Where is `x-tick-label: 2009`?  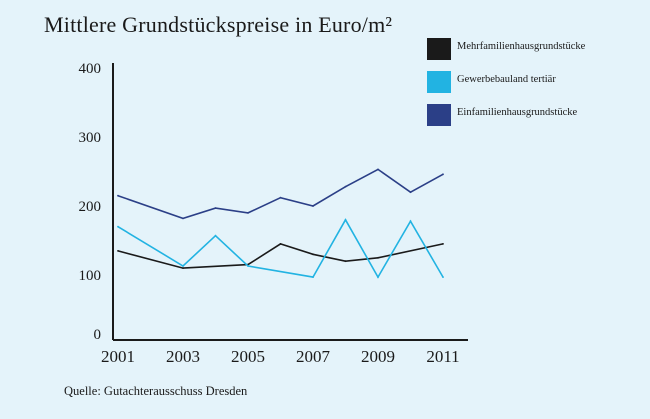 x-tick-label: 2009 is located at coordinates (378, 356).